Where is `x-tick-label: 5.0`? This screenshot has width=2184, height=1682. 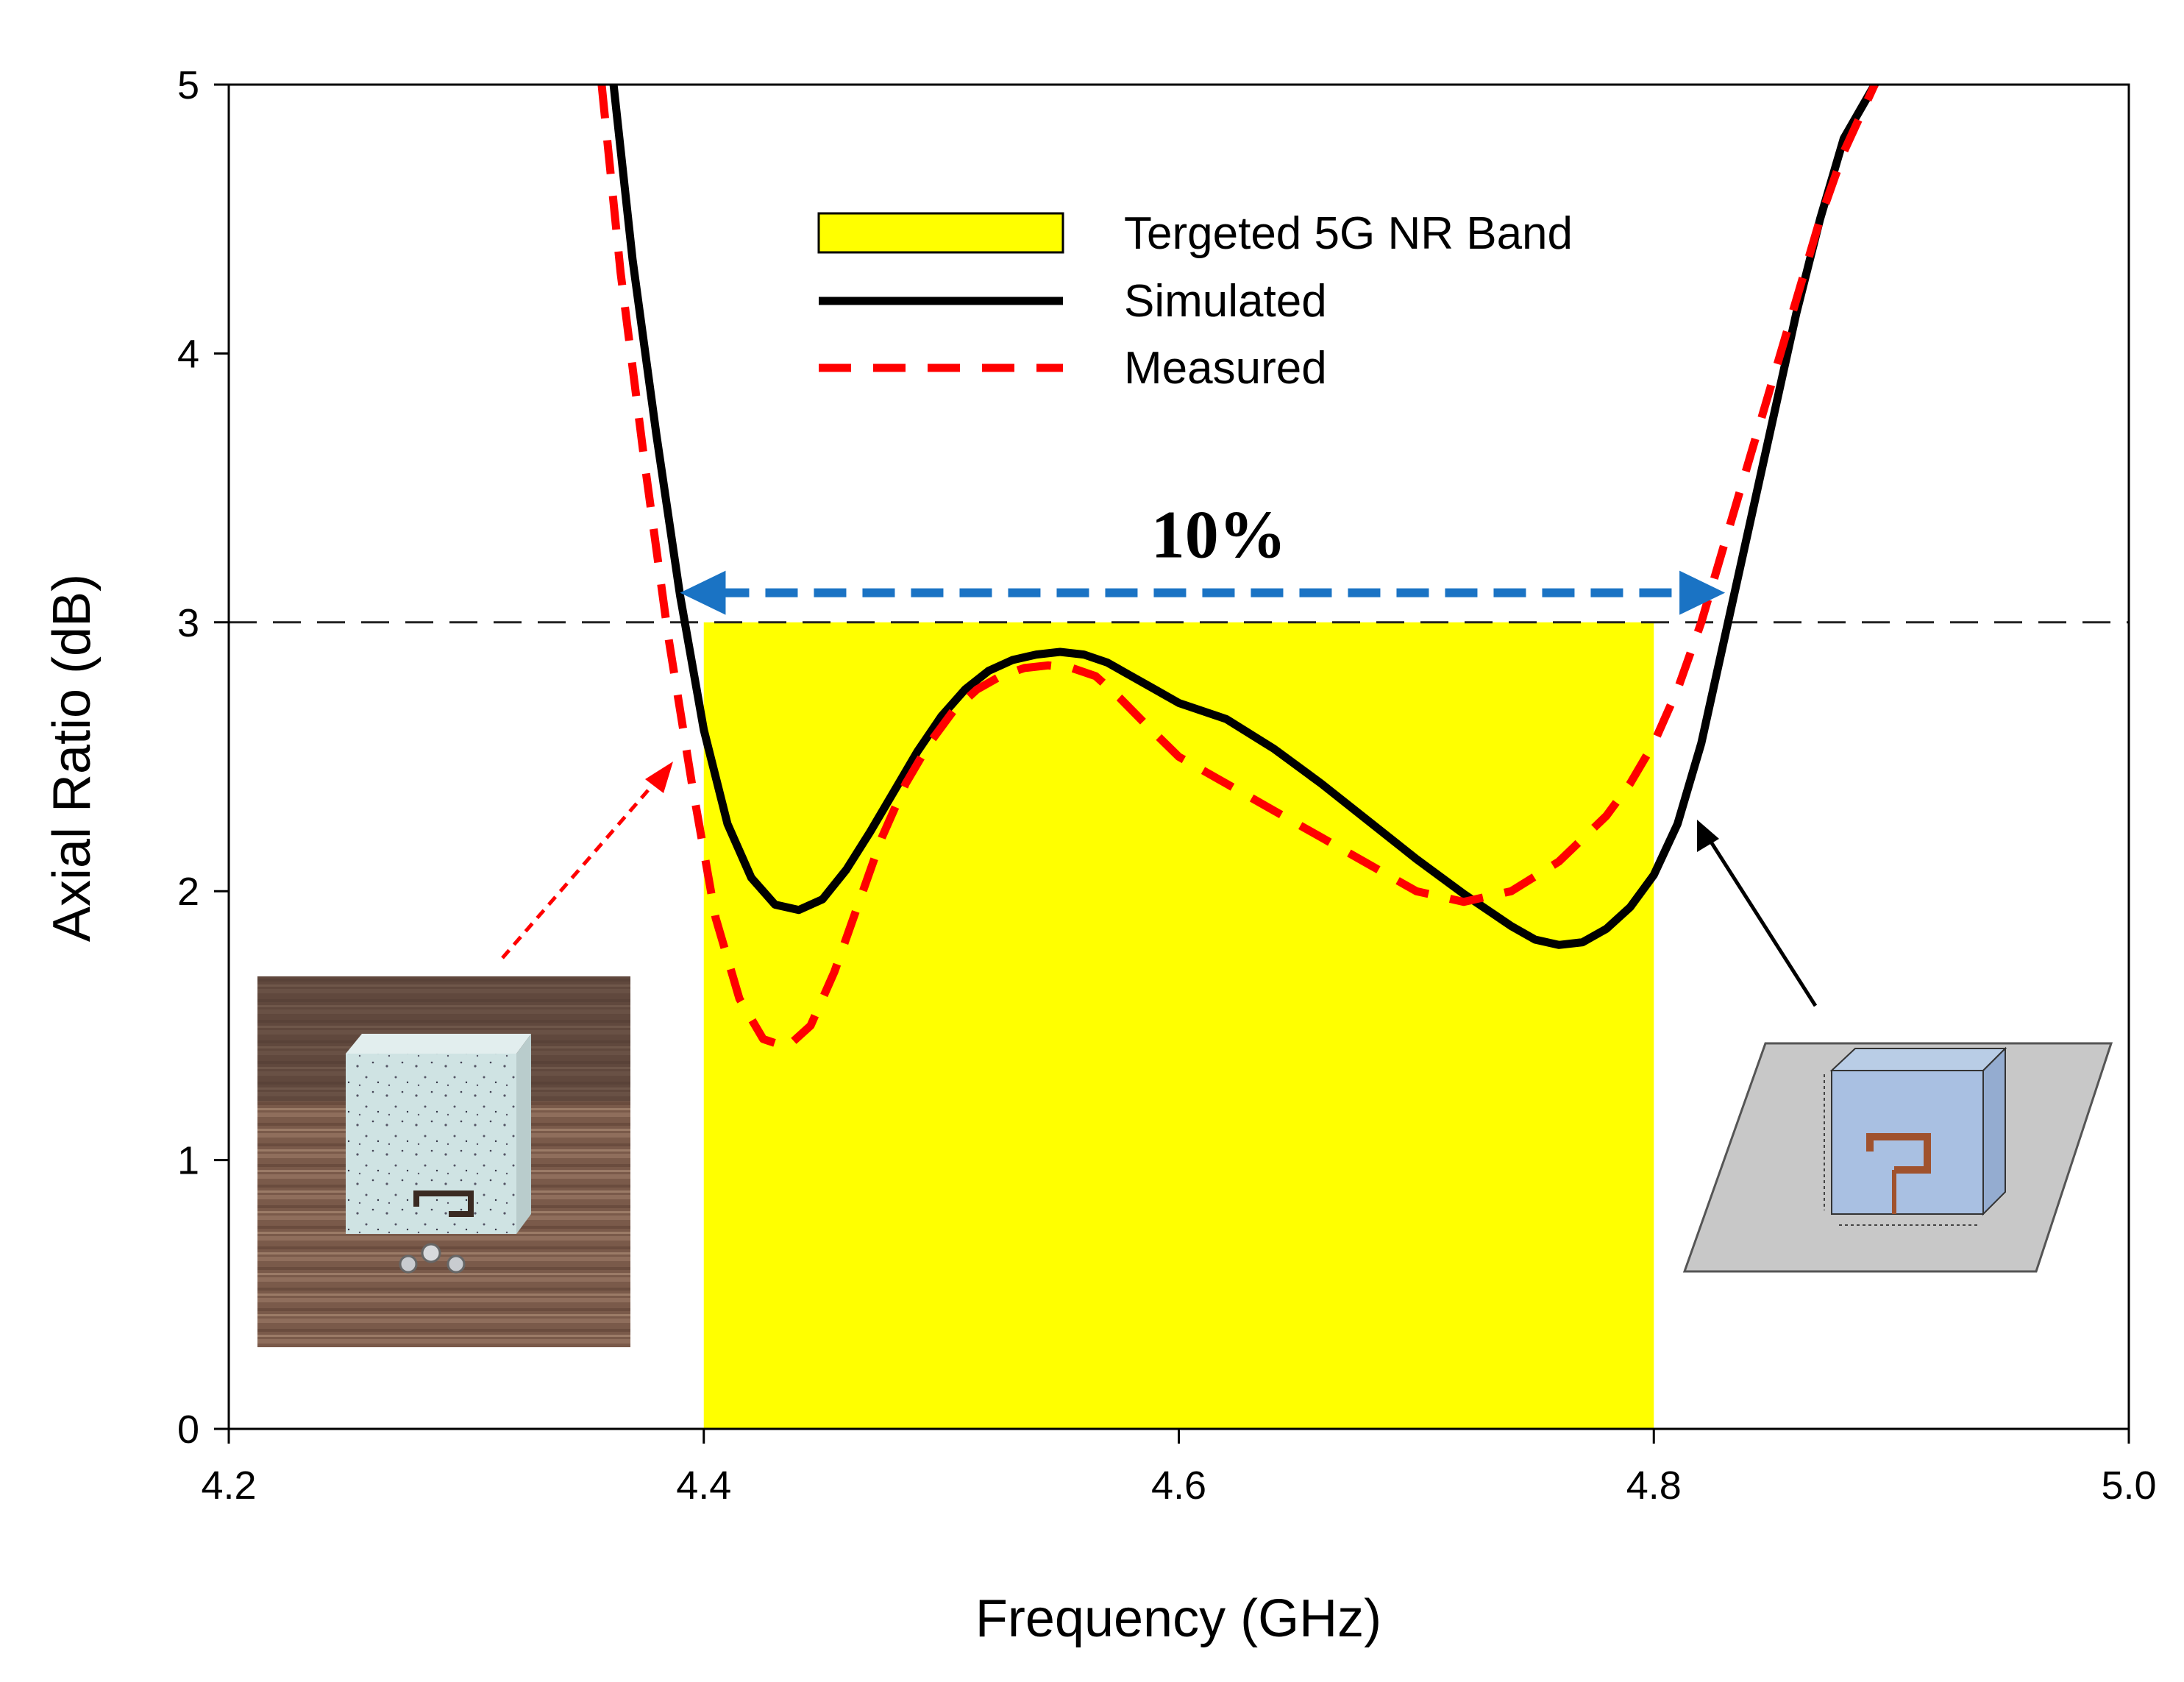
x-tick-label: 5.0 is located at coordinates (2128, 1485).